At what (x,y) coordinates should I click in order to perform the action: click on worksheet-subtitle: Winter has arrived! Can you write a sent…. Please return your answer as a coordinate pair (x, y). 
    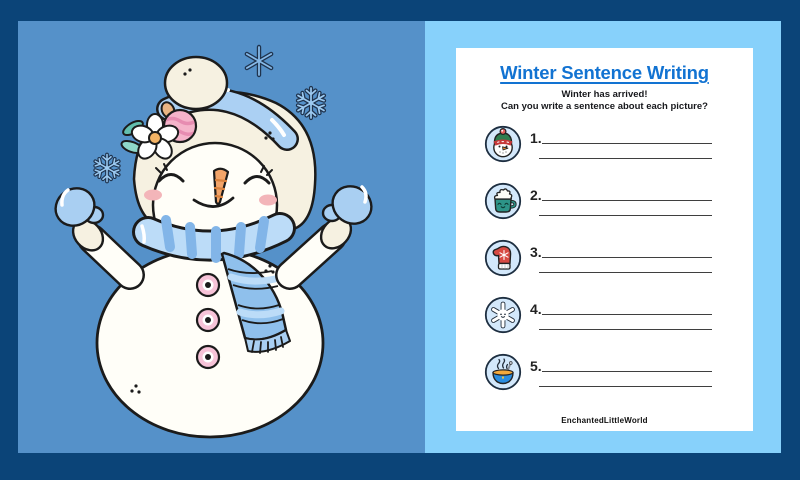
    Looking at the image, I should click on (604, 101).